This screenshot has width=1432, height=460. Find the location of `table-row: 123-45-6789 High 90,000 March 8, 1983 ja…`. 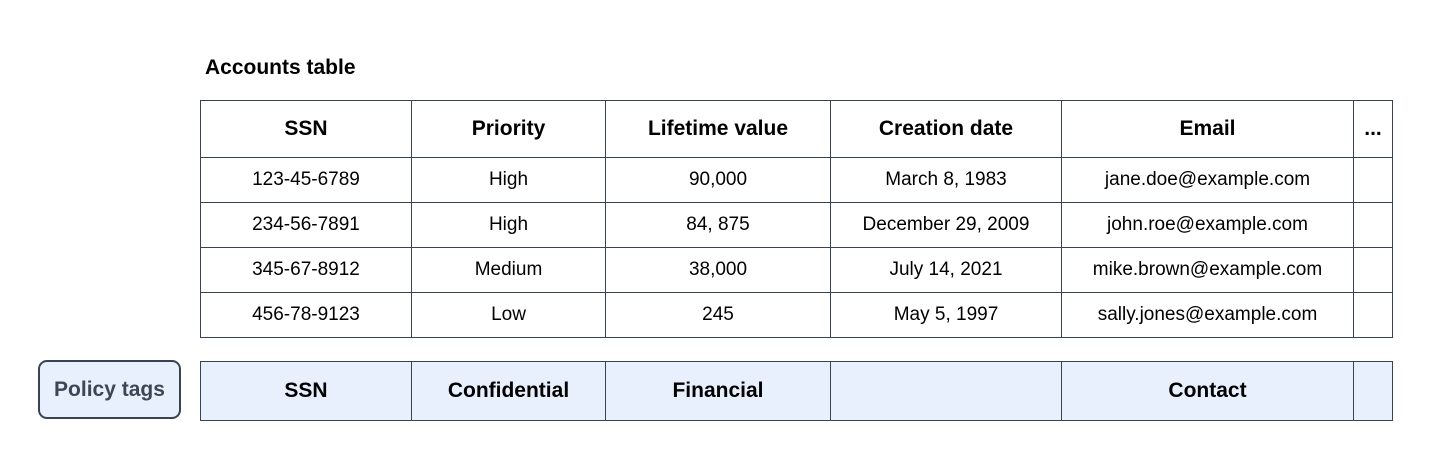

table-row: 123-45-6789 High 90,000 March 8, 1983 ja… is located at coordinates (796, 180).